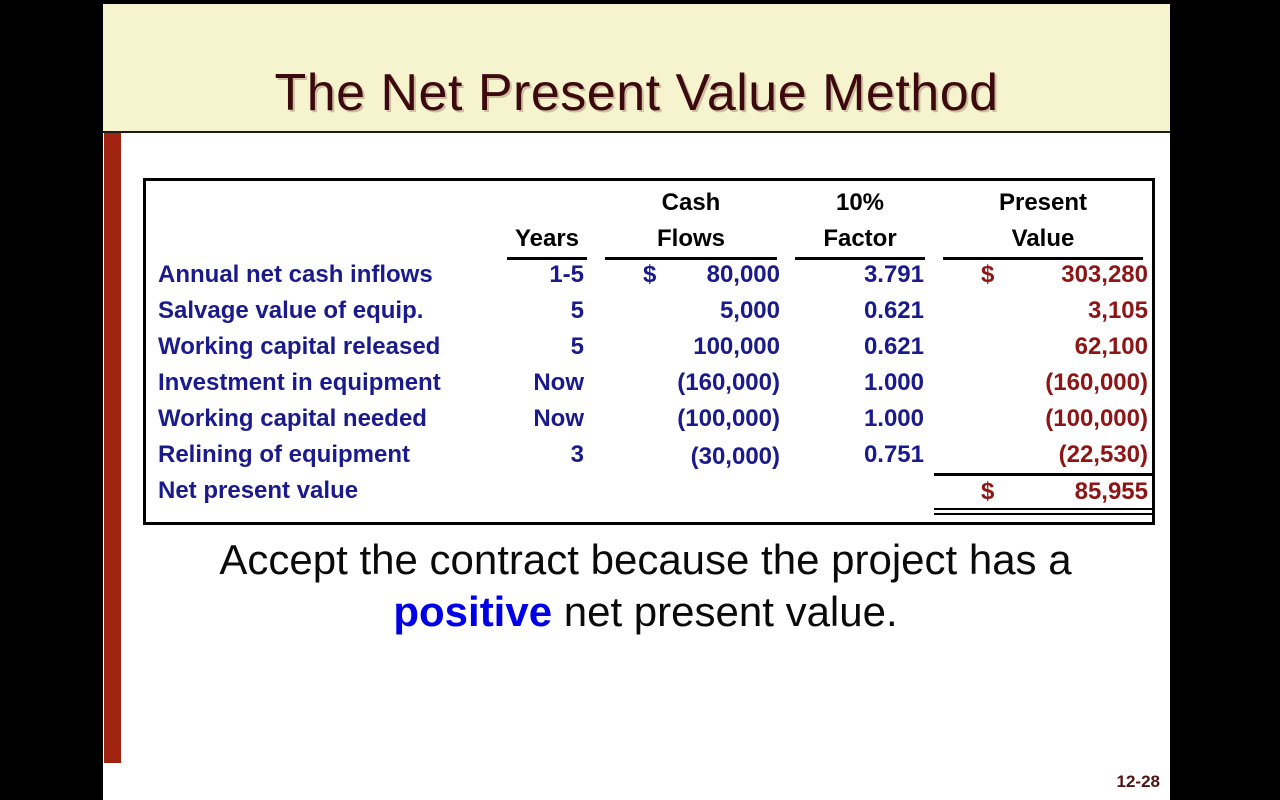 The height and width of the screenshot is (800, 1280). What do you see at coordinates (1104, 274) in the screenshot?
I see `present-value-value: 303,280` at bounding box center [1104, 274].